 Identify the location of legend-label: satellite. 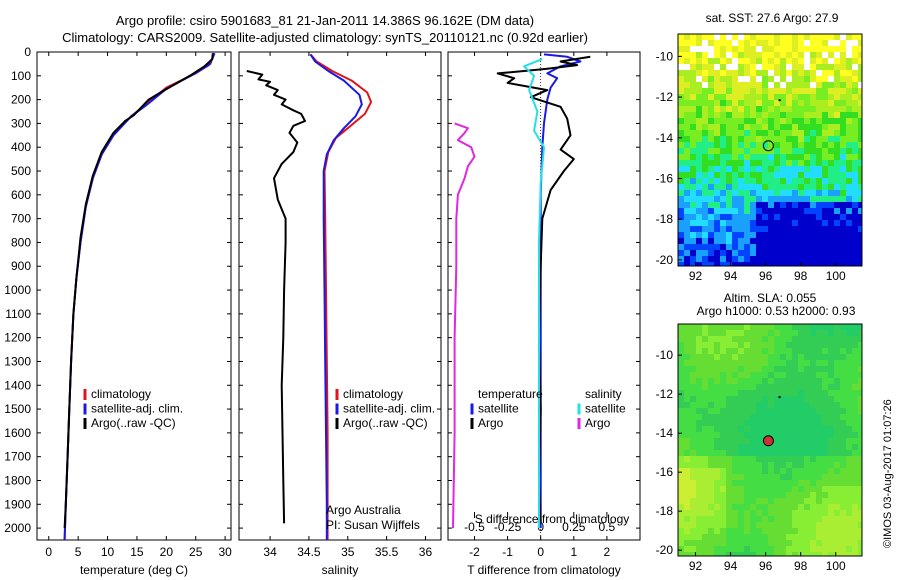
(605, 409).